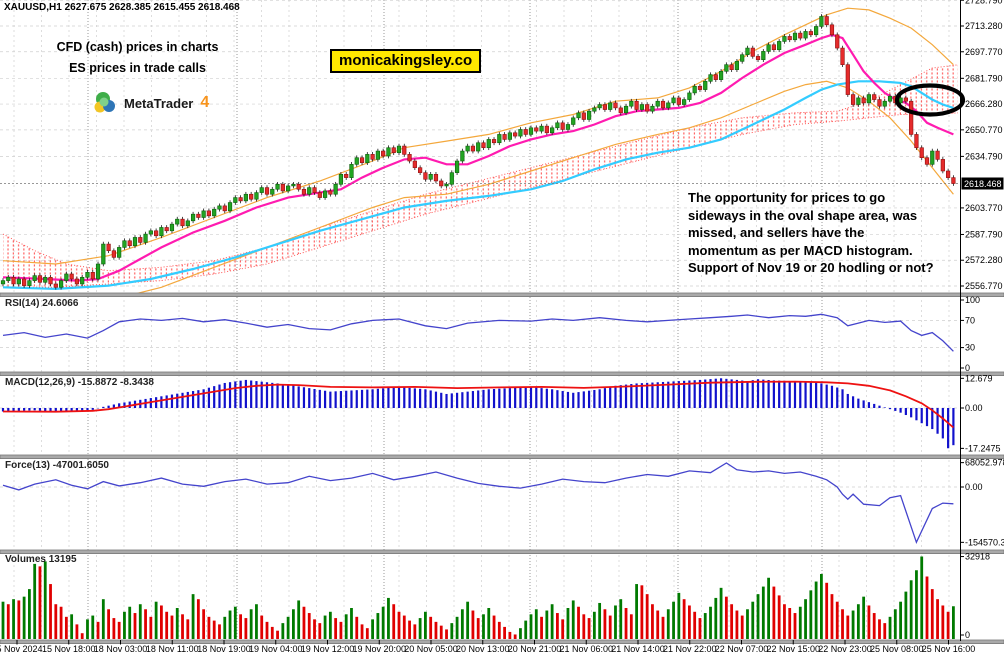  What do you see at coordinates (42, 303) in the screenshot?
I see `rsi-panel-label: RSI(14) 24.6066` at bounding box center [42, 303].